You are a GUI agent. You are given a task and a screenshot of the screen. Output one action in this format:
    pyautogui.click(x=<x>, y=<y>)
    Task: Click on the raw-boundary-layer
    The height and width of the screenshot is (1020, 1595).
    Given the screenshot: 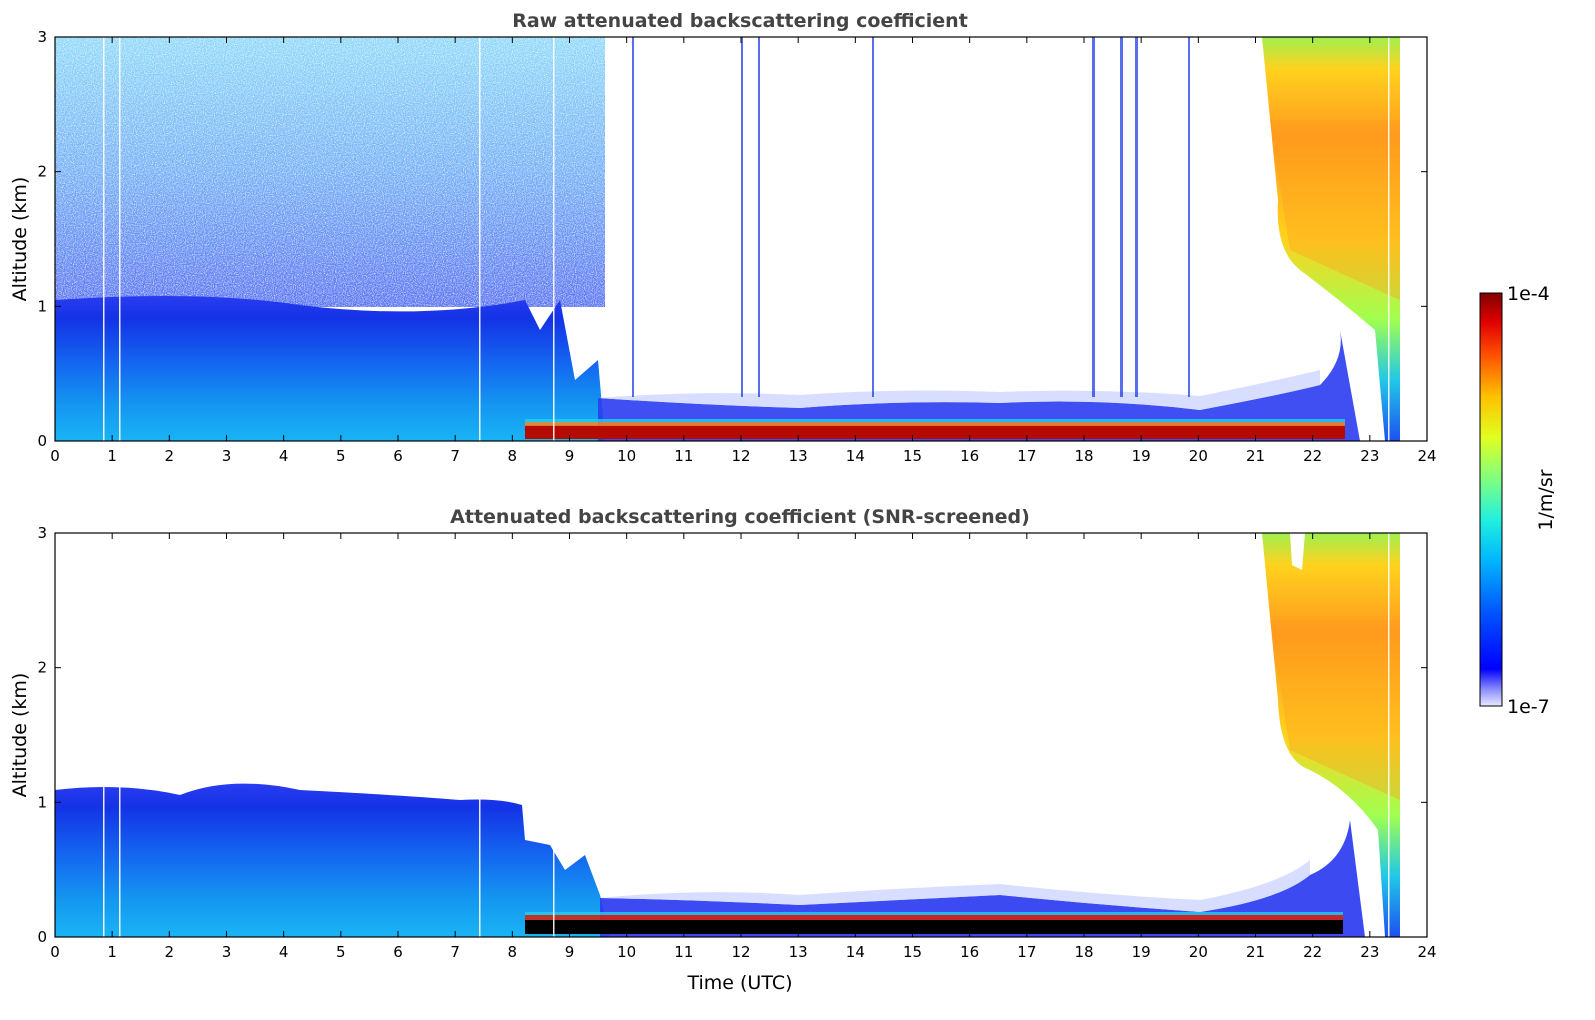 What is the action you would take?
    pyautogui.click(x=330, y=368)
    